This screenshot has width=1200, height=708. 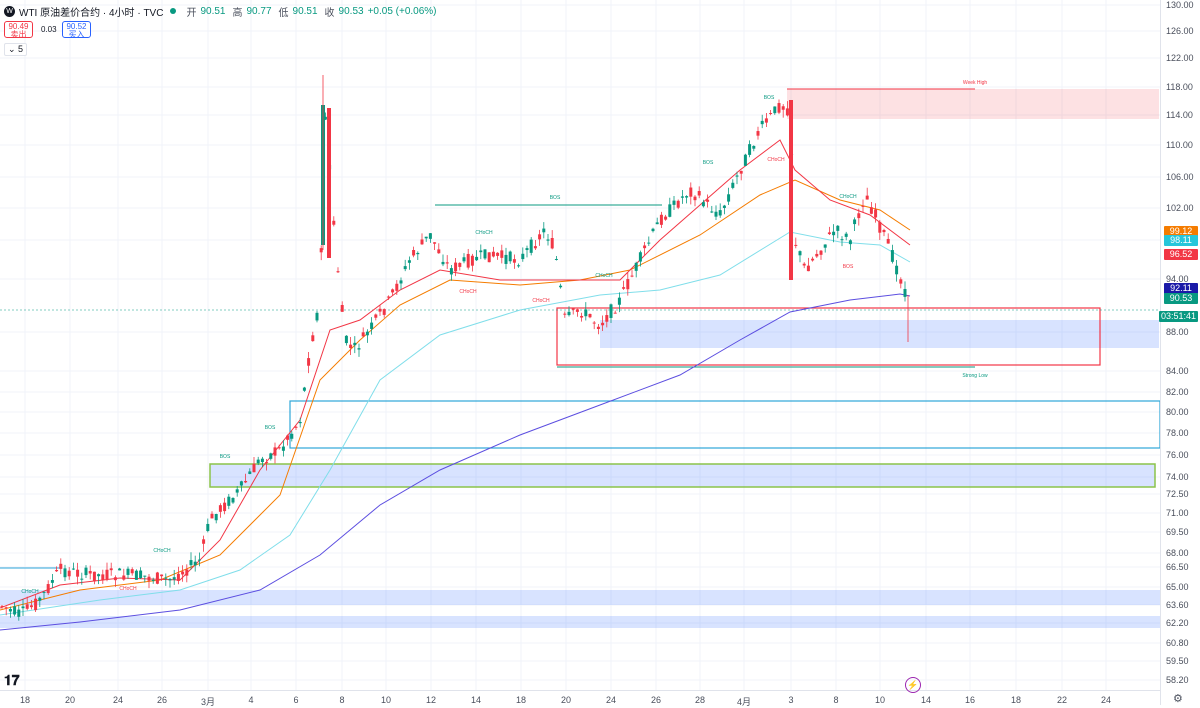 What do you see at coordinates (744, 702) in the screenshot?
I see `time-tick: 4月` at bounding box center [744, 702].